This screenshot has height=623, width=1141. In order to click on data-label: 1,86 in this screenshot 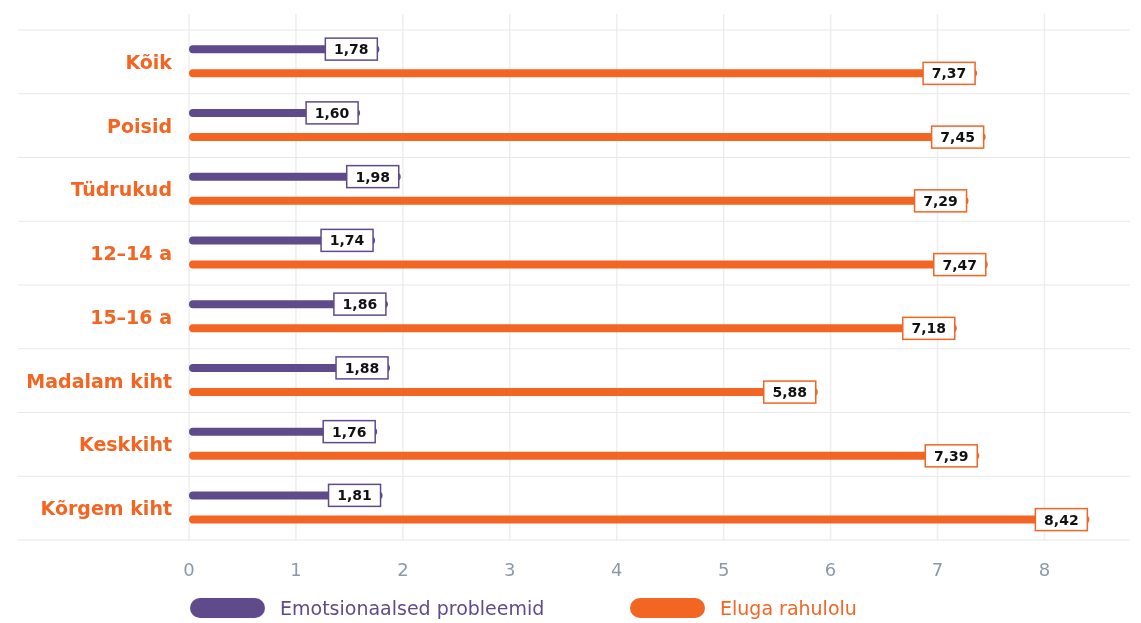, I will do `click(360, 304)`.